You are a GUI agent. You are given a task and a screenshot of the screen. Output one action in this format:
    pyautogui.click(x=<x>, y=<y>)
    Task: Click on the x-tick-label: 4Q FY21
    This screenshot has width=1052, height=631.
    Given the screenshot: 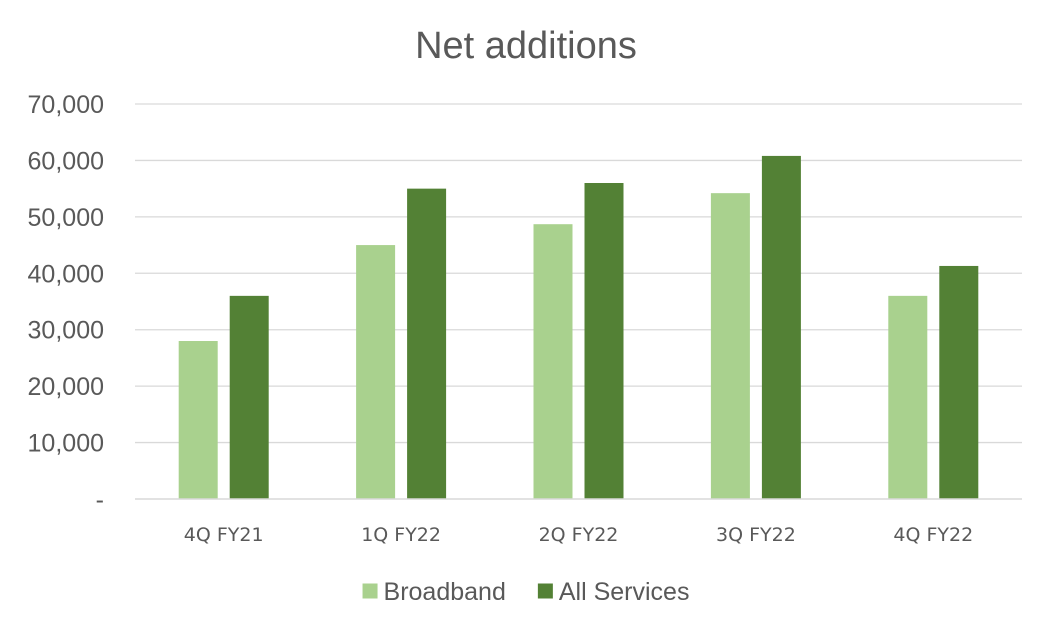 What is the action you would take?
    pyautogui.click(x=224, y=535)
    